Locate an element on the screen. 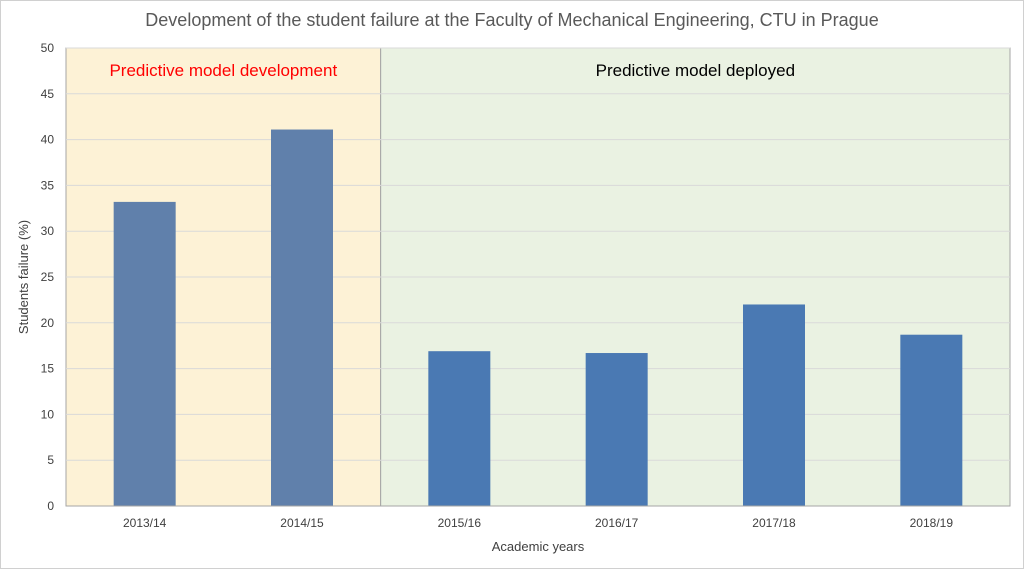 Image resolution: width=1024 pixels, height=569 pixels. y-axis-title: Students failure (%) is located at coordinates (23, 277).